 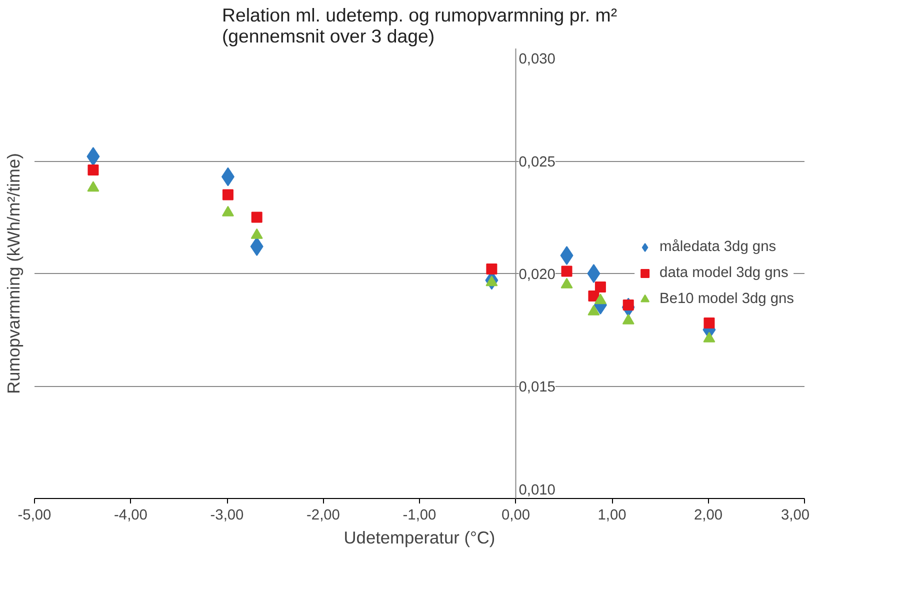 What do you see at coordinates (724, 273) in the screenshot?
I see `legend-label: data model 3dg gns` at bounding box center [724, 273].